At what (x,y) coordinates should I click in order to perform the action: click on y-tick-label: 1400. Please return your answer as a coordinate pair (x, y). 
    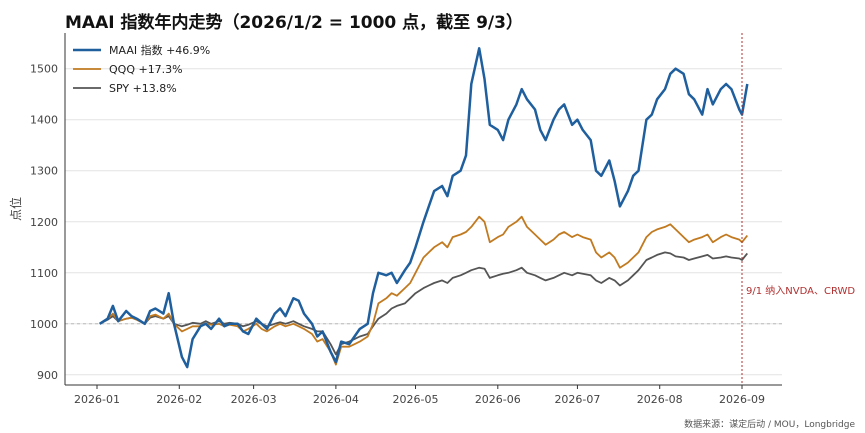
    Looking at the image, I should click on (44, 120).